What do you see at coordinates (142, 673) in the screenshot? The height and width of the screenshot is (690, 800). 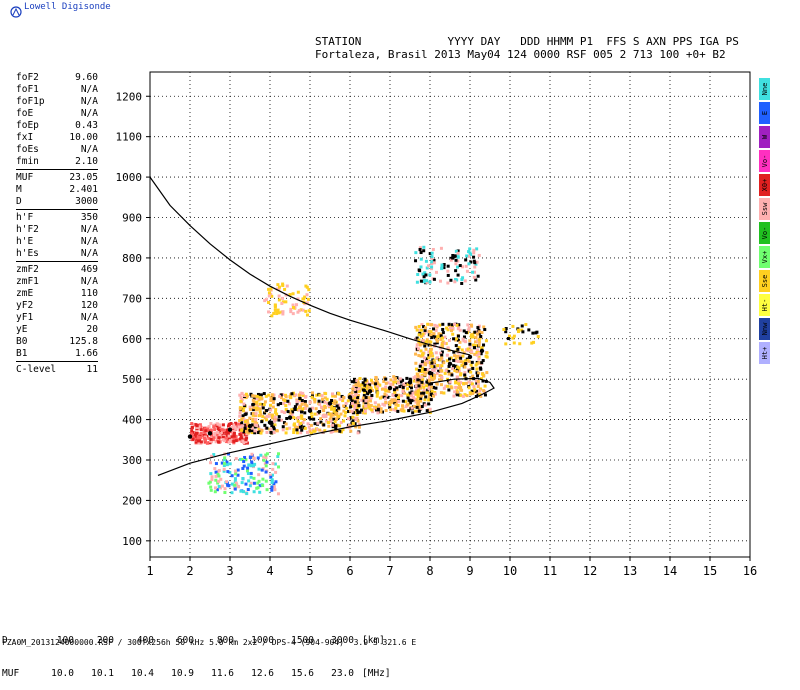 I see `muf-table-cell: 10.4` at bounding box center [142, 673].